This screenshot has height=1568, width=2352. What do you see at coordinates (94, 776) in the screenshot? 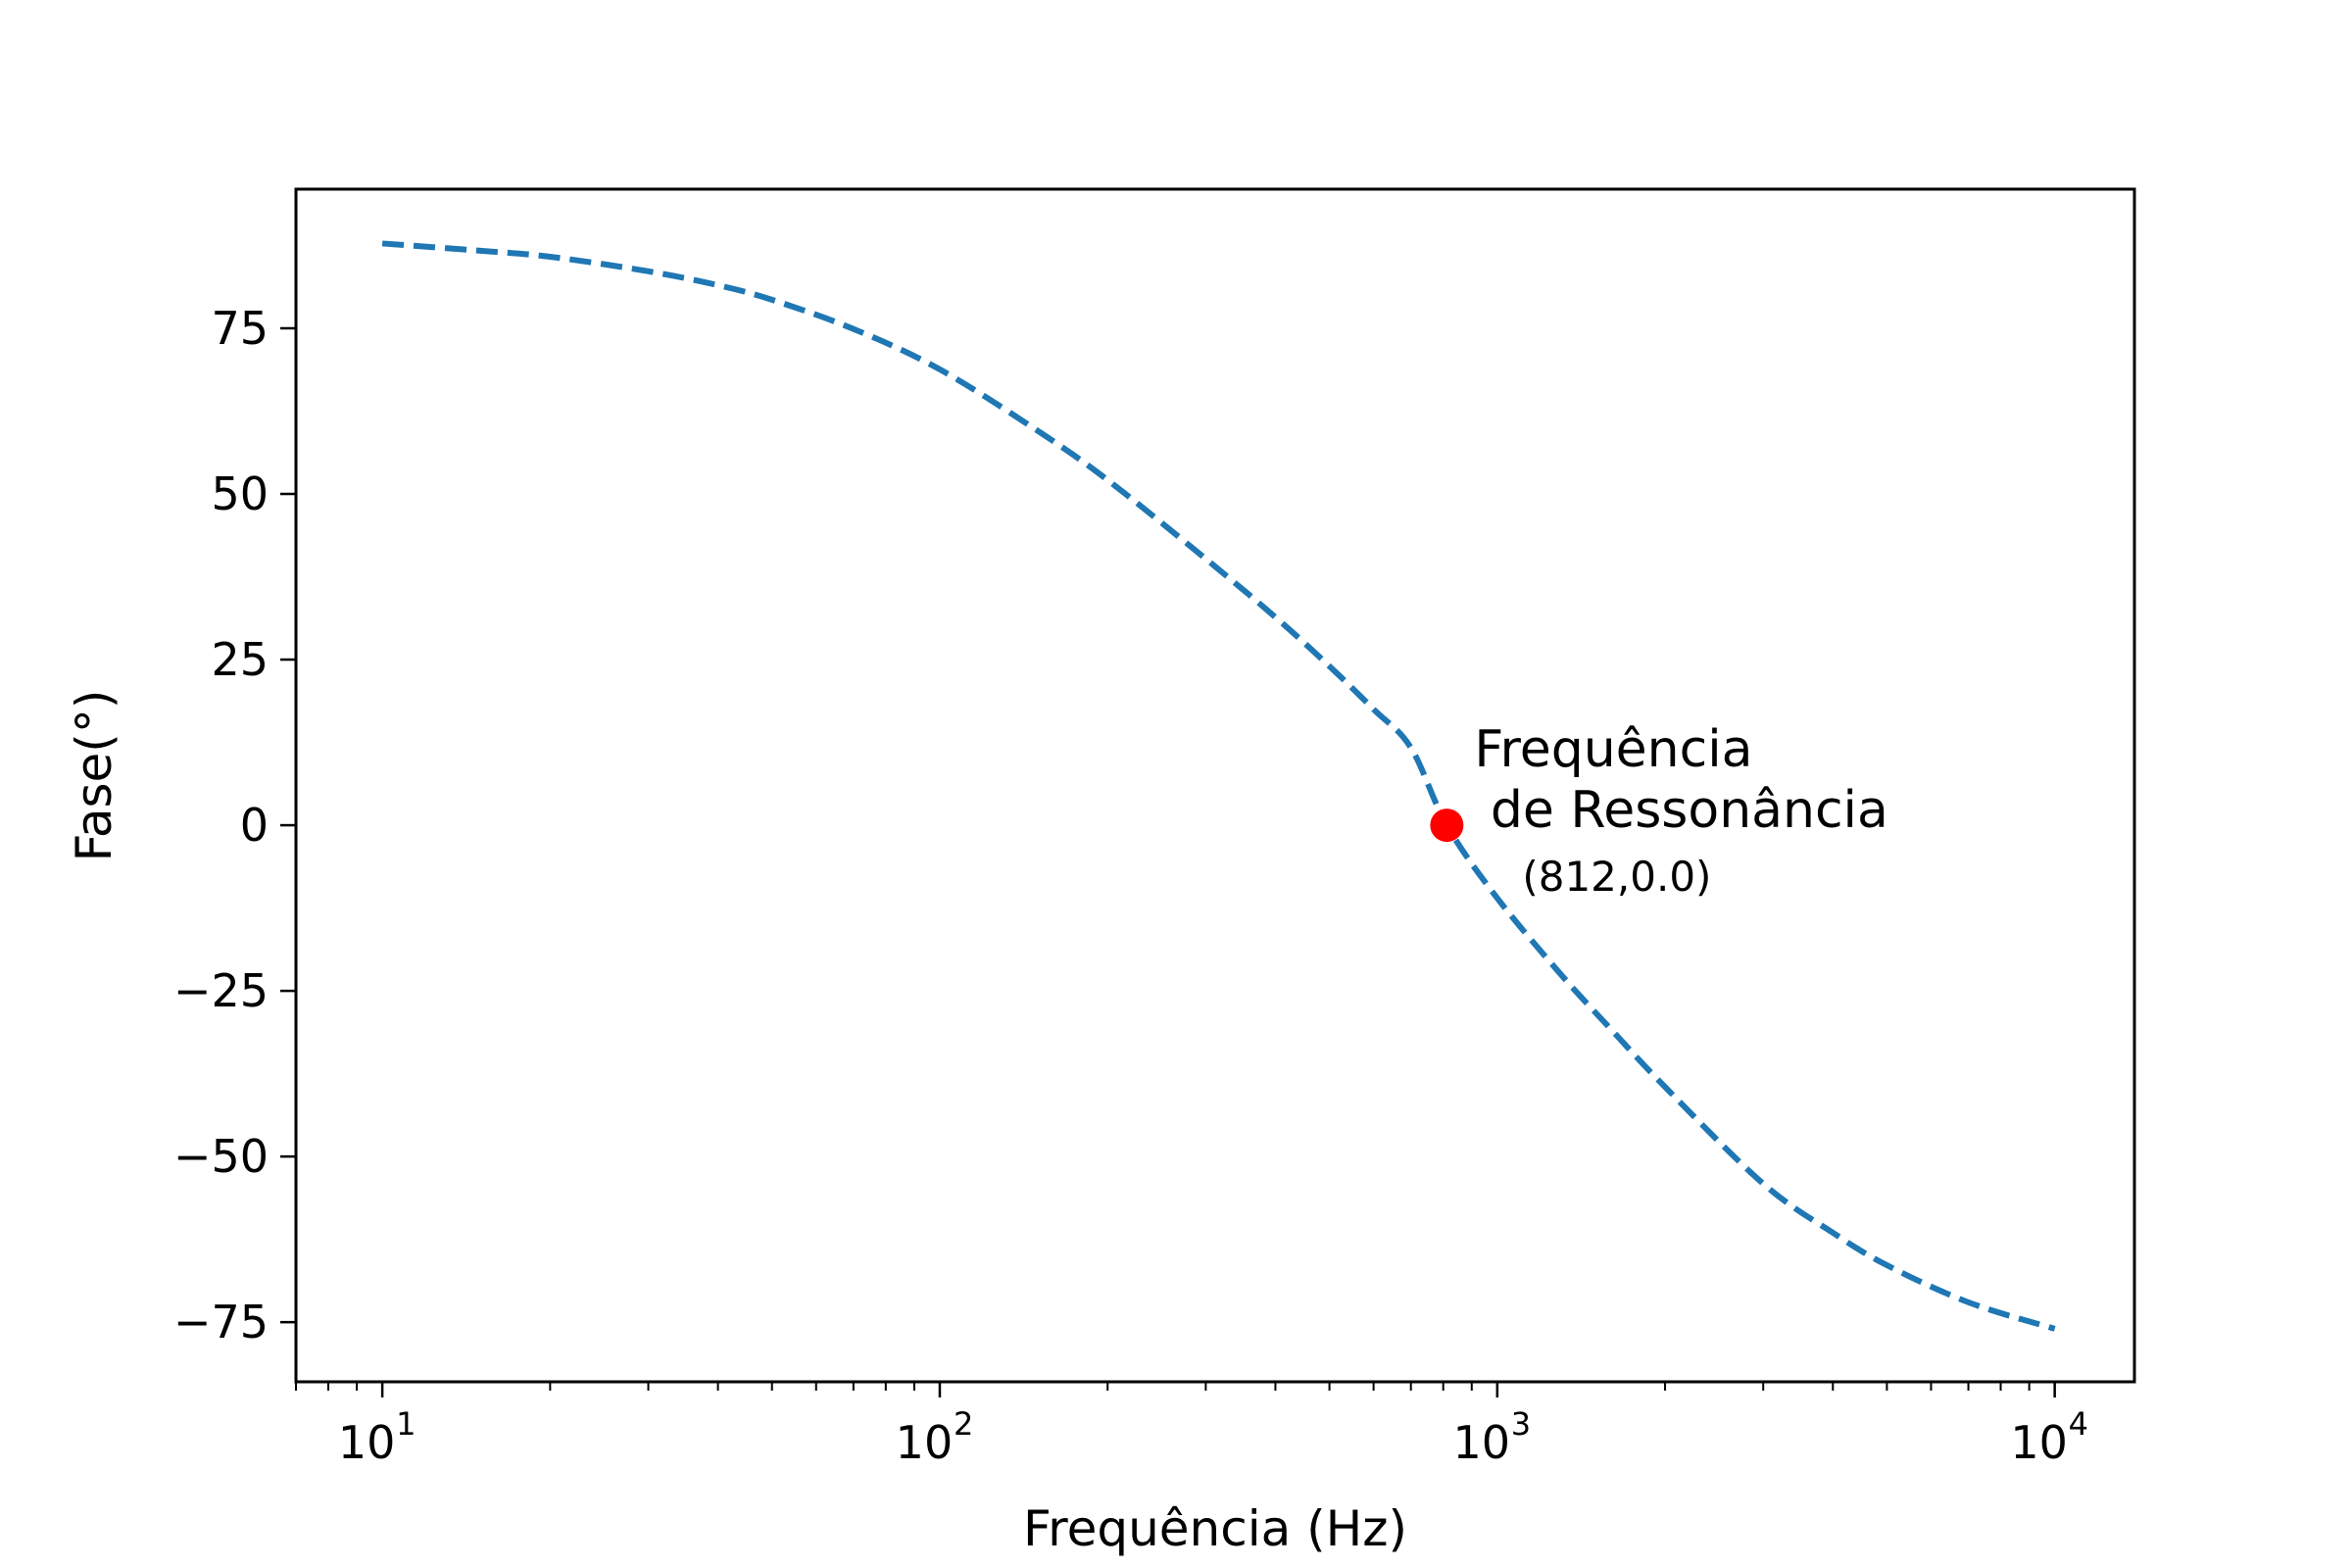
I see `y-axis-label: Fase(°)` at bounding box center [94, 776].